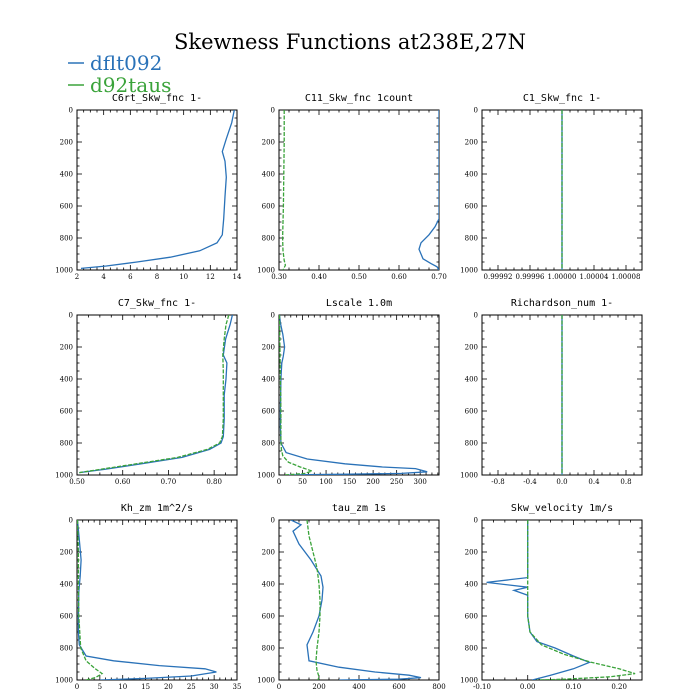 The height and width of the screenshot is (700, 700). Describe the element at coordinates (157, 303) in the screenshot. I see `panel-title: C7_Skw_fnc 1-` at that location.